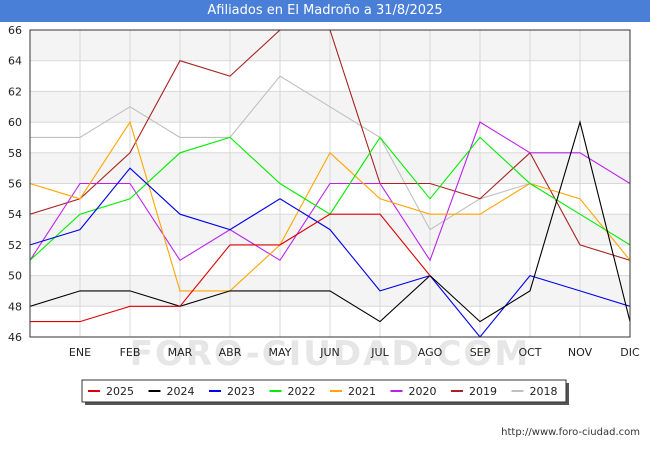  I want to click on legend: 2025 2024 2023 2022 2021 2020 2019 2018, so click(325, 392).